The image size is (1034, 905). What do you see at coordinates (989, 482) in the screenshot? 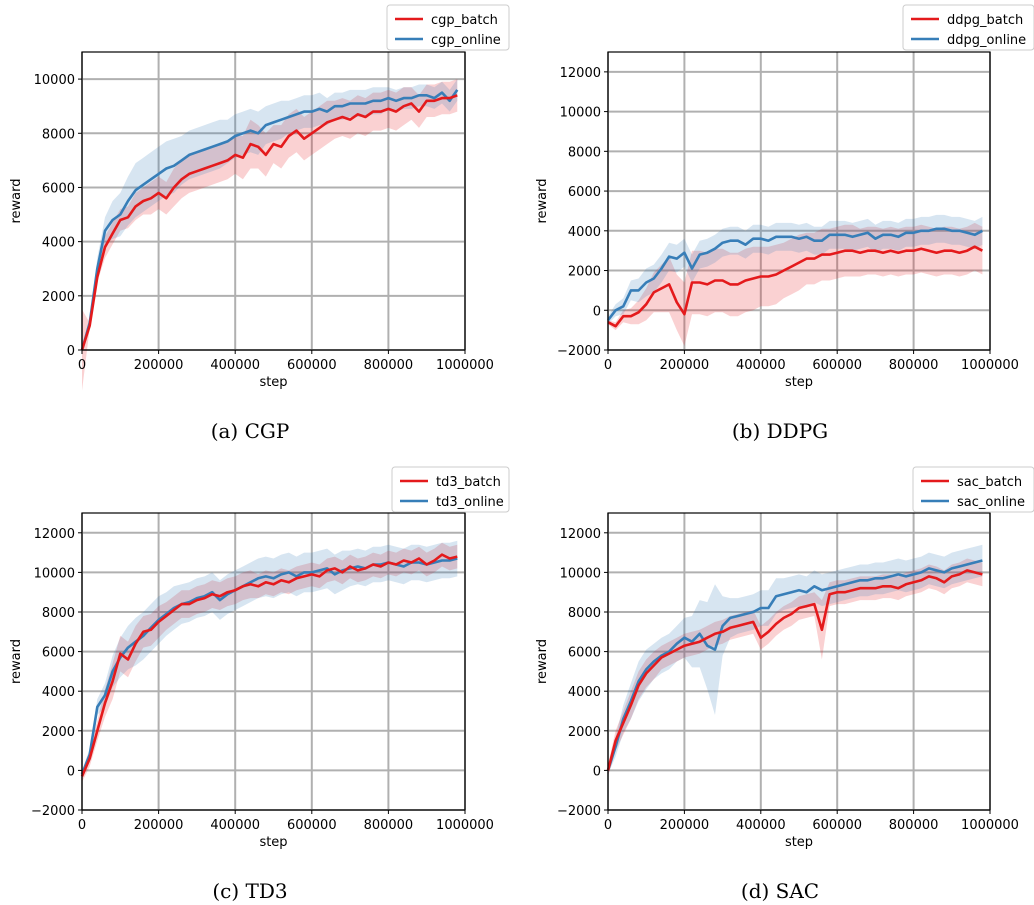
I see `legend-label-sac_batch: sac_batch` at bounding box center [989, 482].